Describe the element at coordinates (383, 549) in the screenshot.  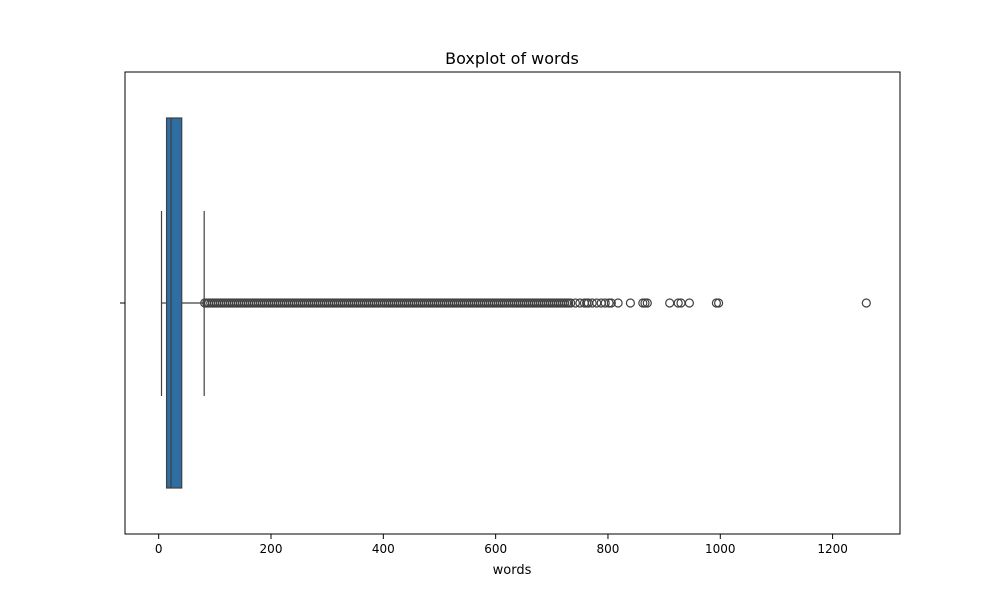
I see `x-tick-label: 400` at that location.